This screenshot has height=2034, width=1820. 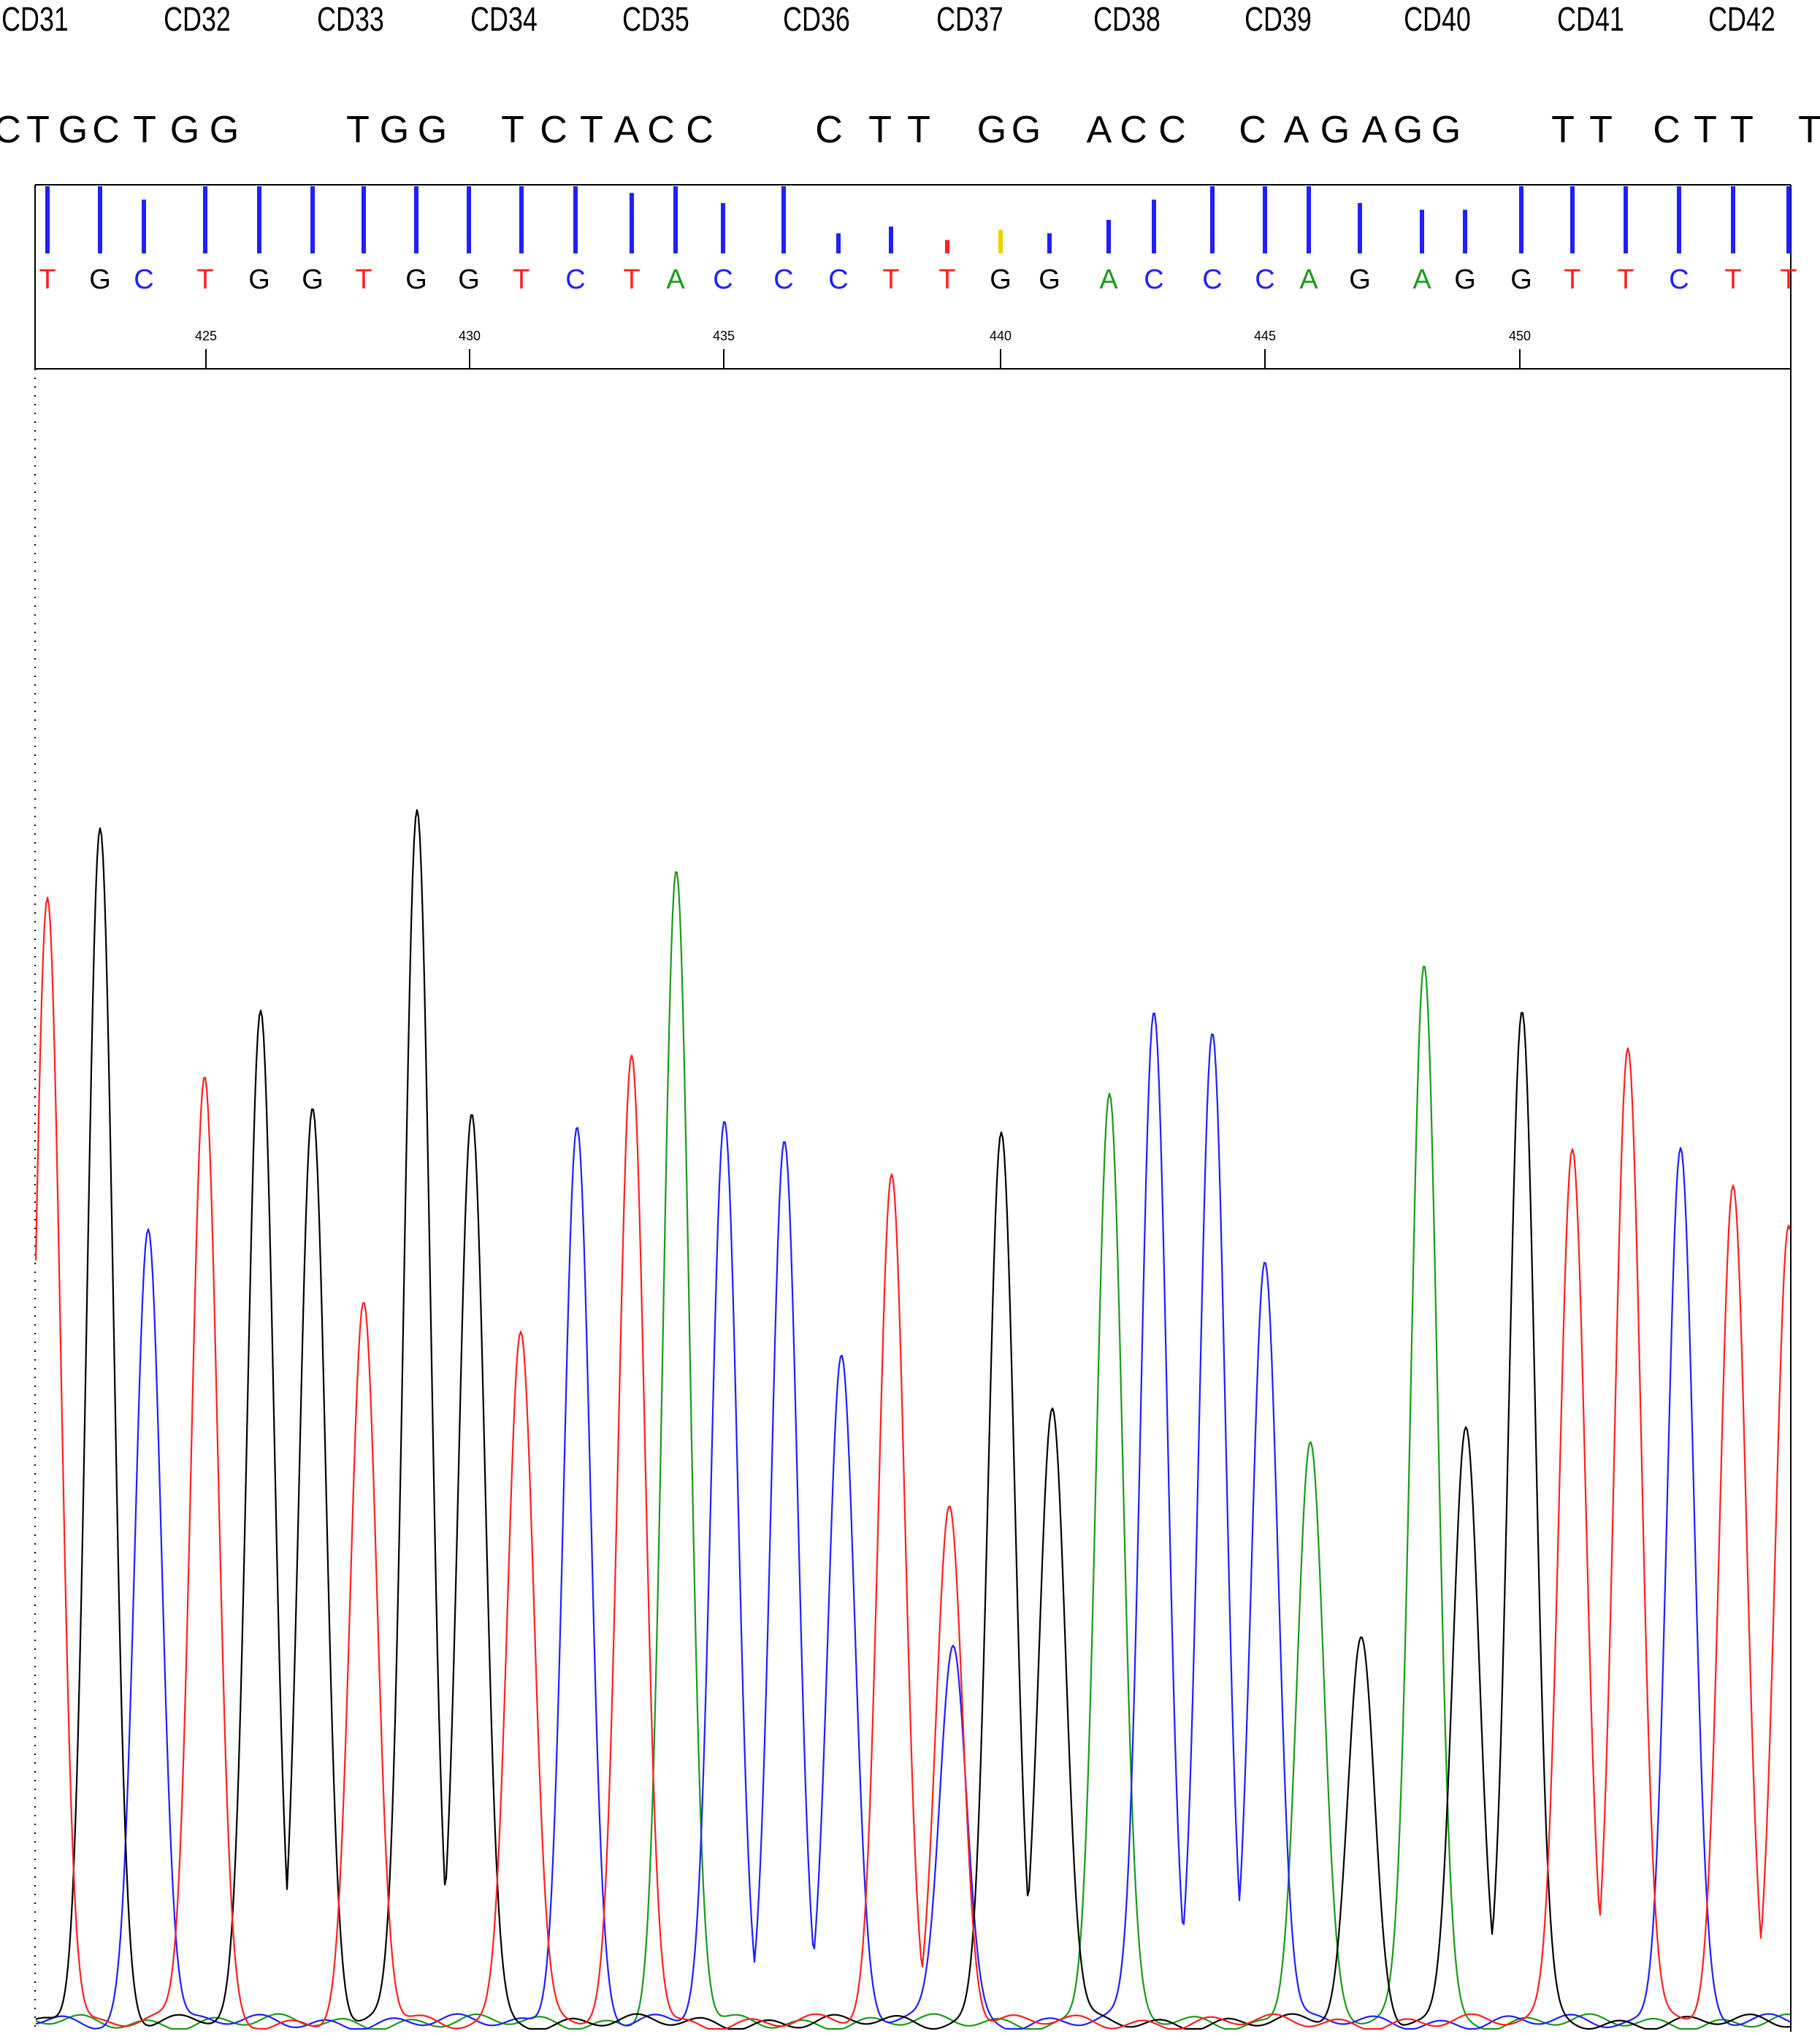 I want to click on position-label: 450, so click(x=1520, y=336).